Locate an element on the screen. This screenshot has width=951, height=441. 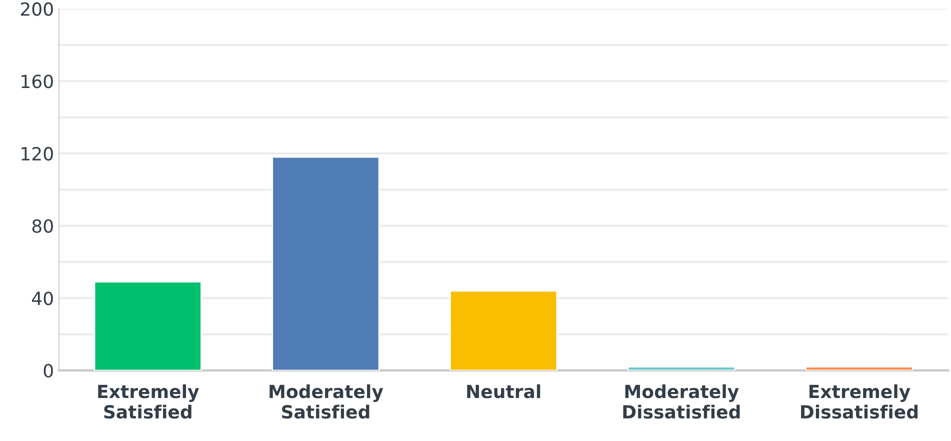
y-tick-label: 200 is located at coordinates (36, 9).